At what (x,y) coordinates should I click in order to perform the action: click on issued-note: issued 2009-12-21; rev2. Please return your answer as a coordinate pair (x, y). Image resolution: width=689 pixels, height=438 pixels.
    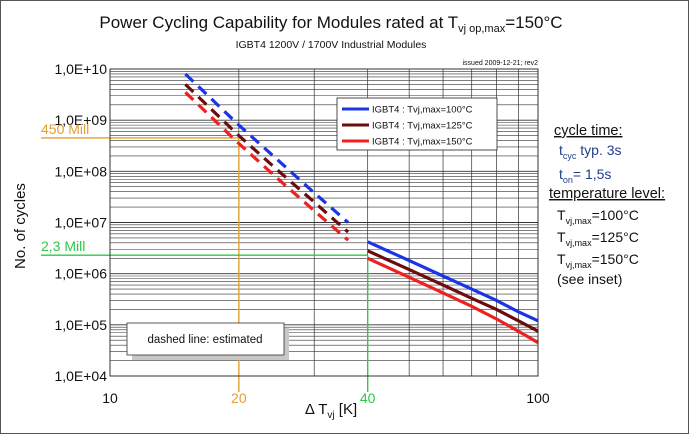
    Looking at the image, I should click on (501, 63).